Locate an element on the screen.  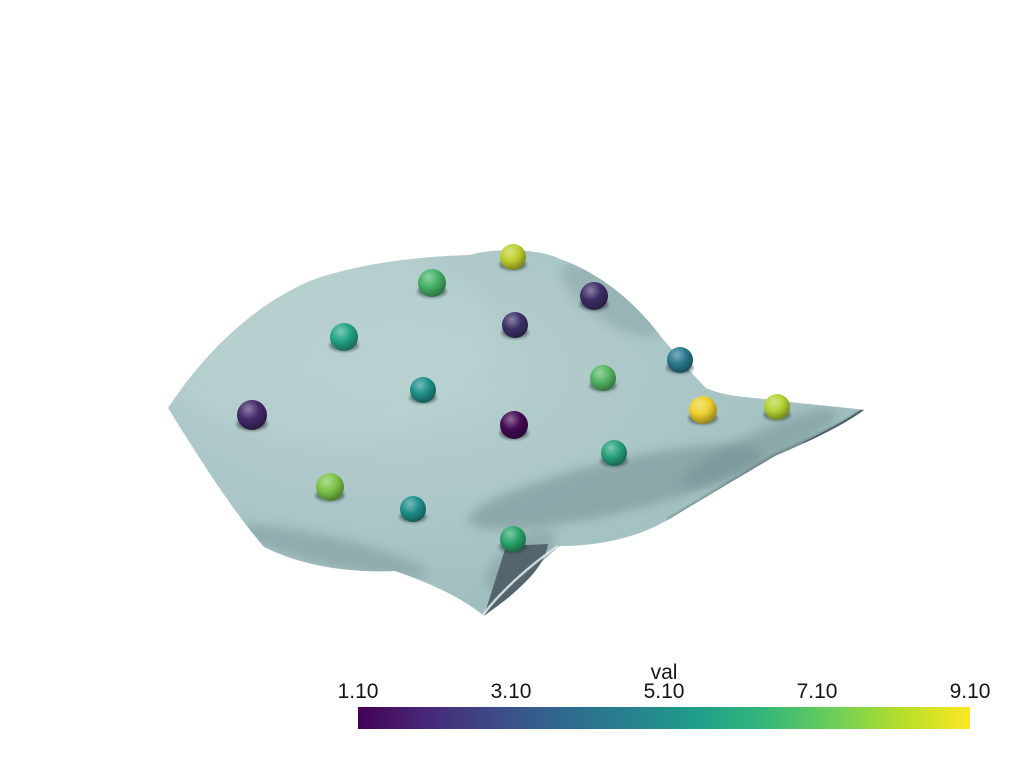
slope-shadow is located at coordinates (612, 300).